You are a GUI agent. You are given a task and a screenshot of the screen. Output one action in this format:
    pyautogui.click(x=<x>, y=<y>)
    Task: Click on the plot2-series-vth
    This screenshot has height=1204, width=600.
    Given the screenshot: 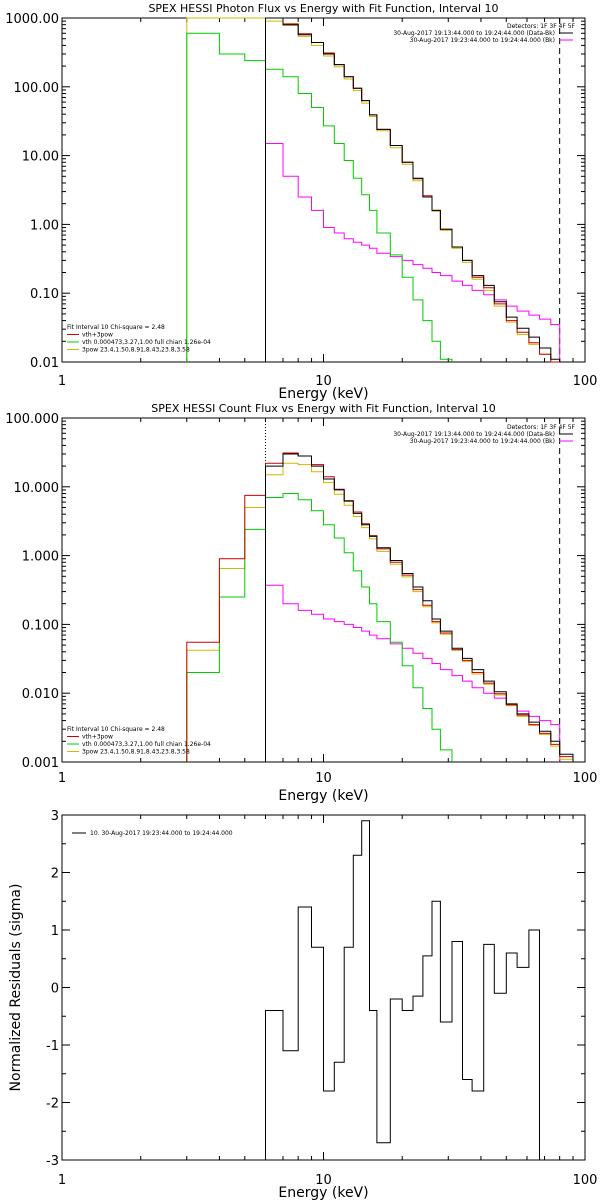 What is the action you would take?
    pyautogui.click(x=319, y=627)
    